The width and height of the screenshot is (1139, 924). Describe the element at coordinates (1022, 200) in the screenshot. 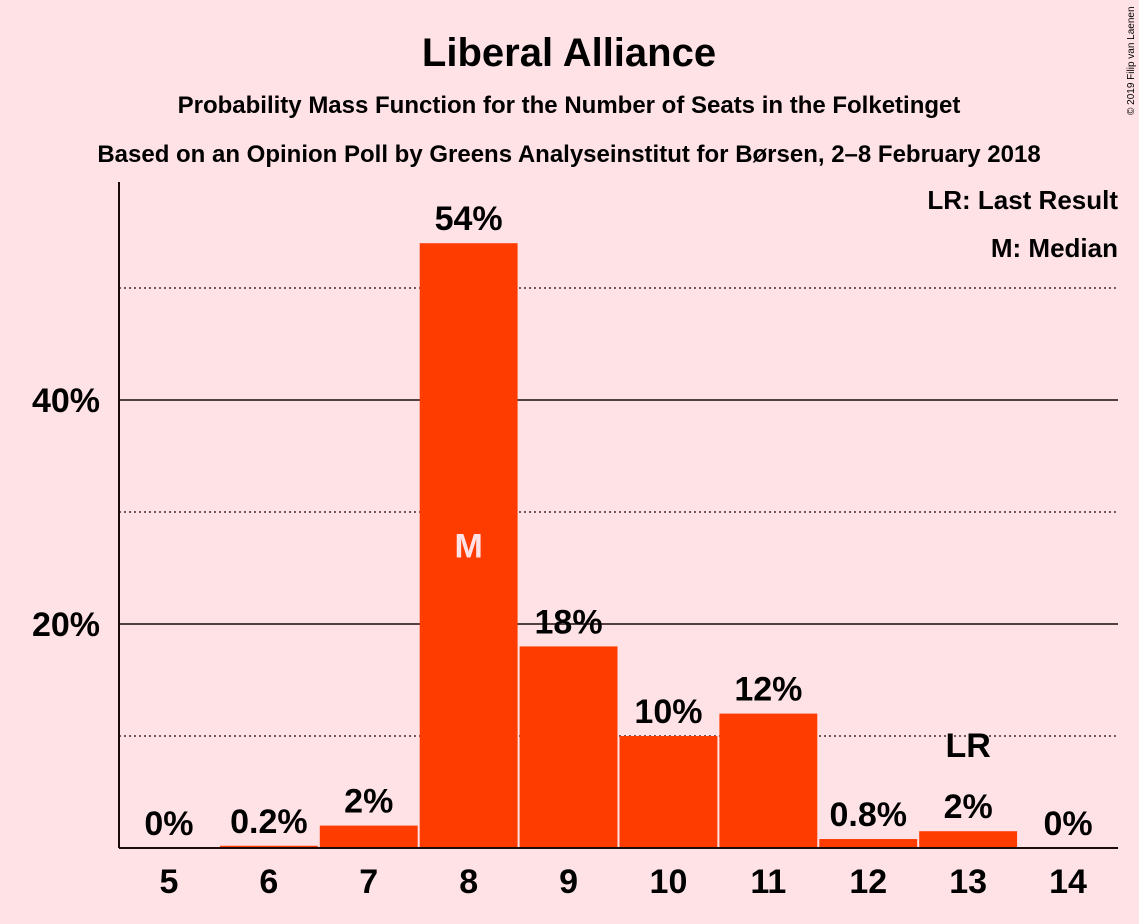

I see `legend-last-result: LR: Last Result` at that location.